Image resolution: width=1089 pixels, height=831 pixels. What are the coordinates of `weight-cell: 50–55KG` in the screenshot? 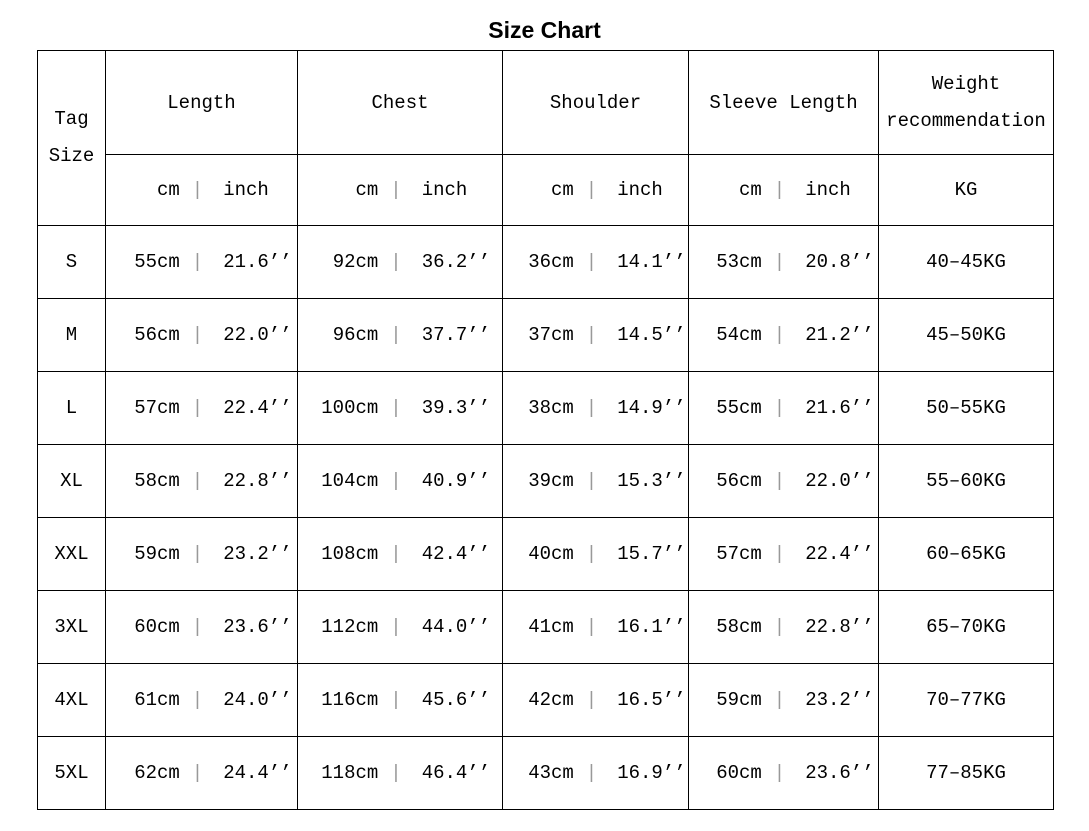 It's located at (966, 408).